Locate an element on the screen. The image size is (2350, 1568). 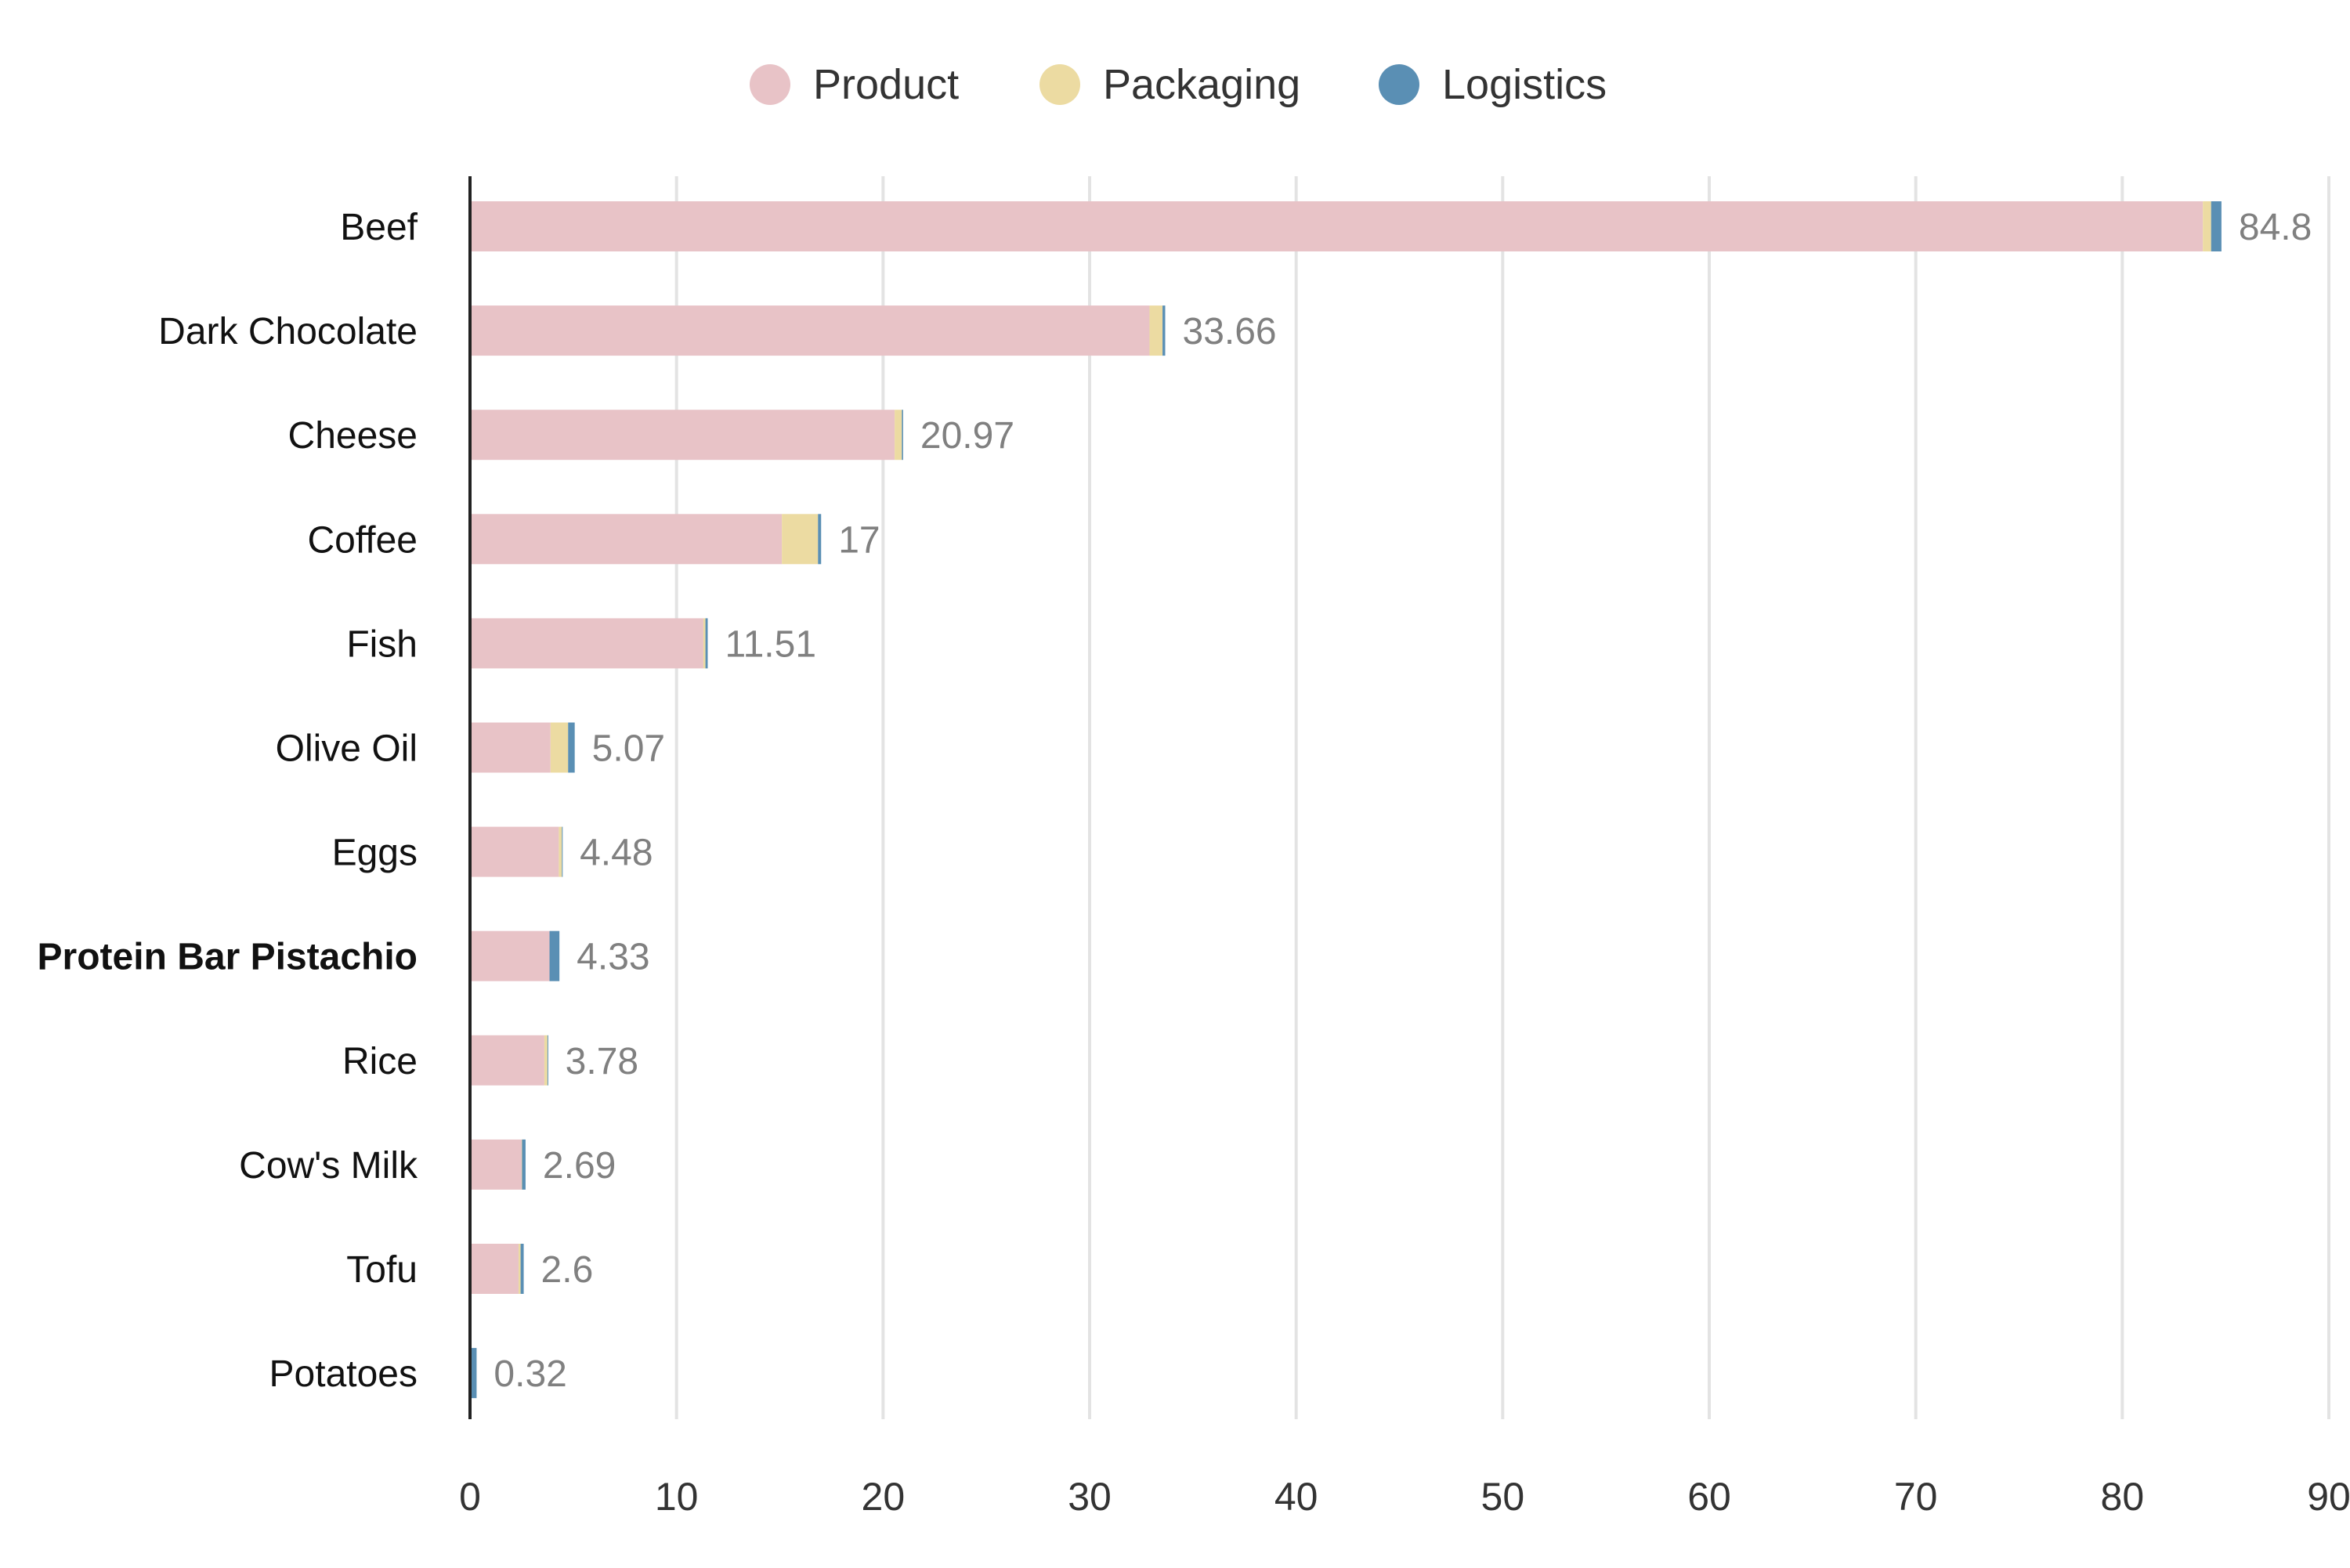
x-tick-label: 70 is located at coordinates (1916, 1497).